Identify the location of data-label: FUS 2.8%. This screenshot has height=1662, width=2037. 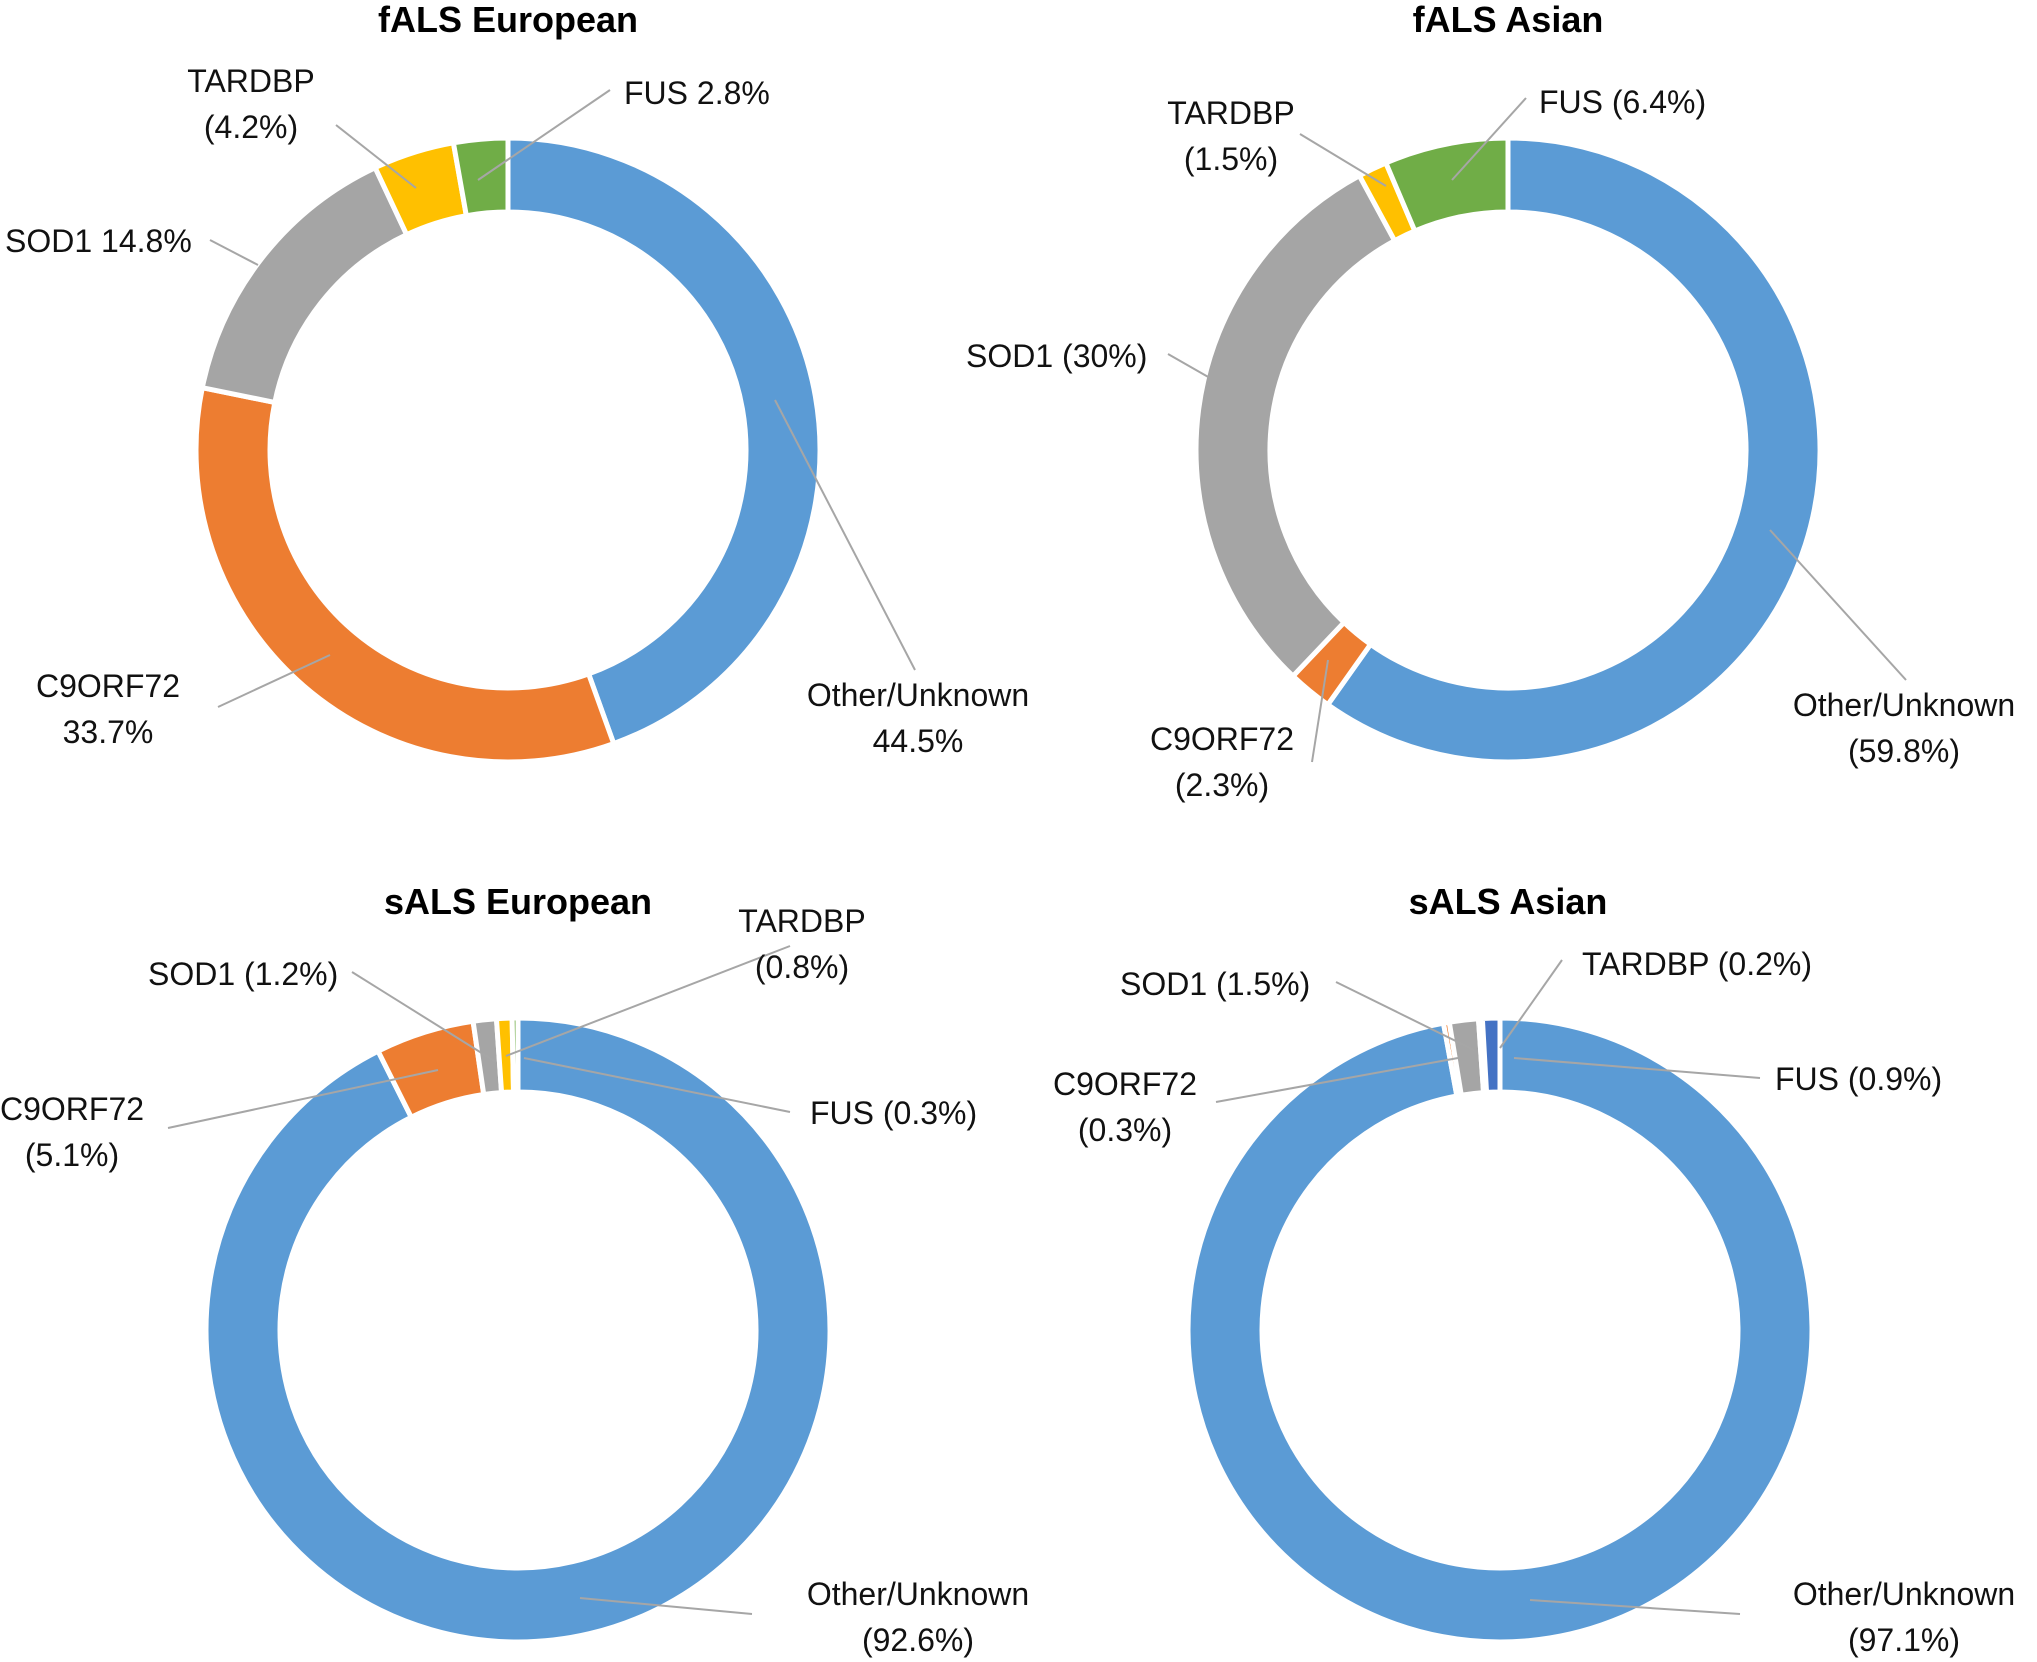
(697, 93).